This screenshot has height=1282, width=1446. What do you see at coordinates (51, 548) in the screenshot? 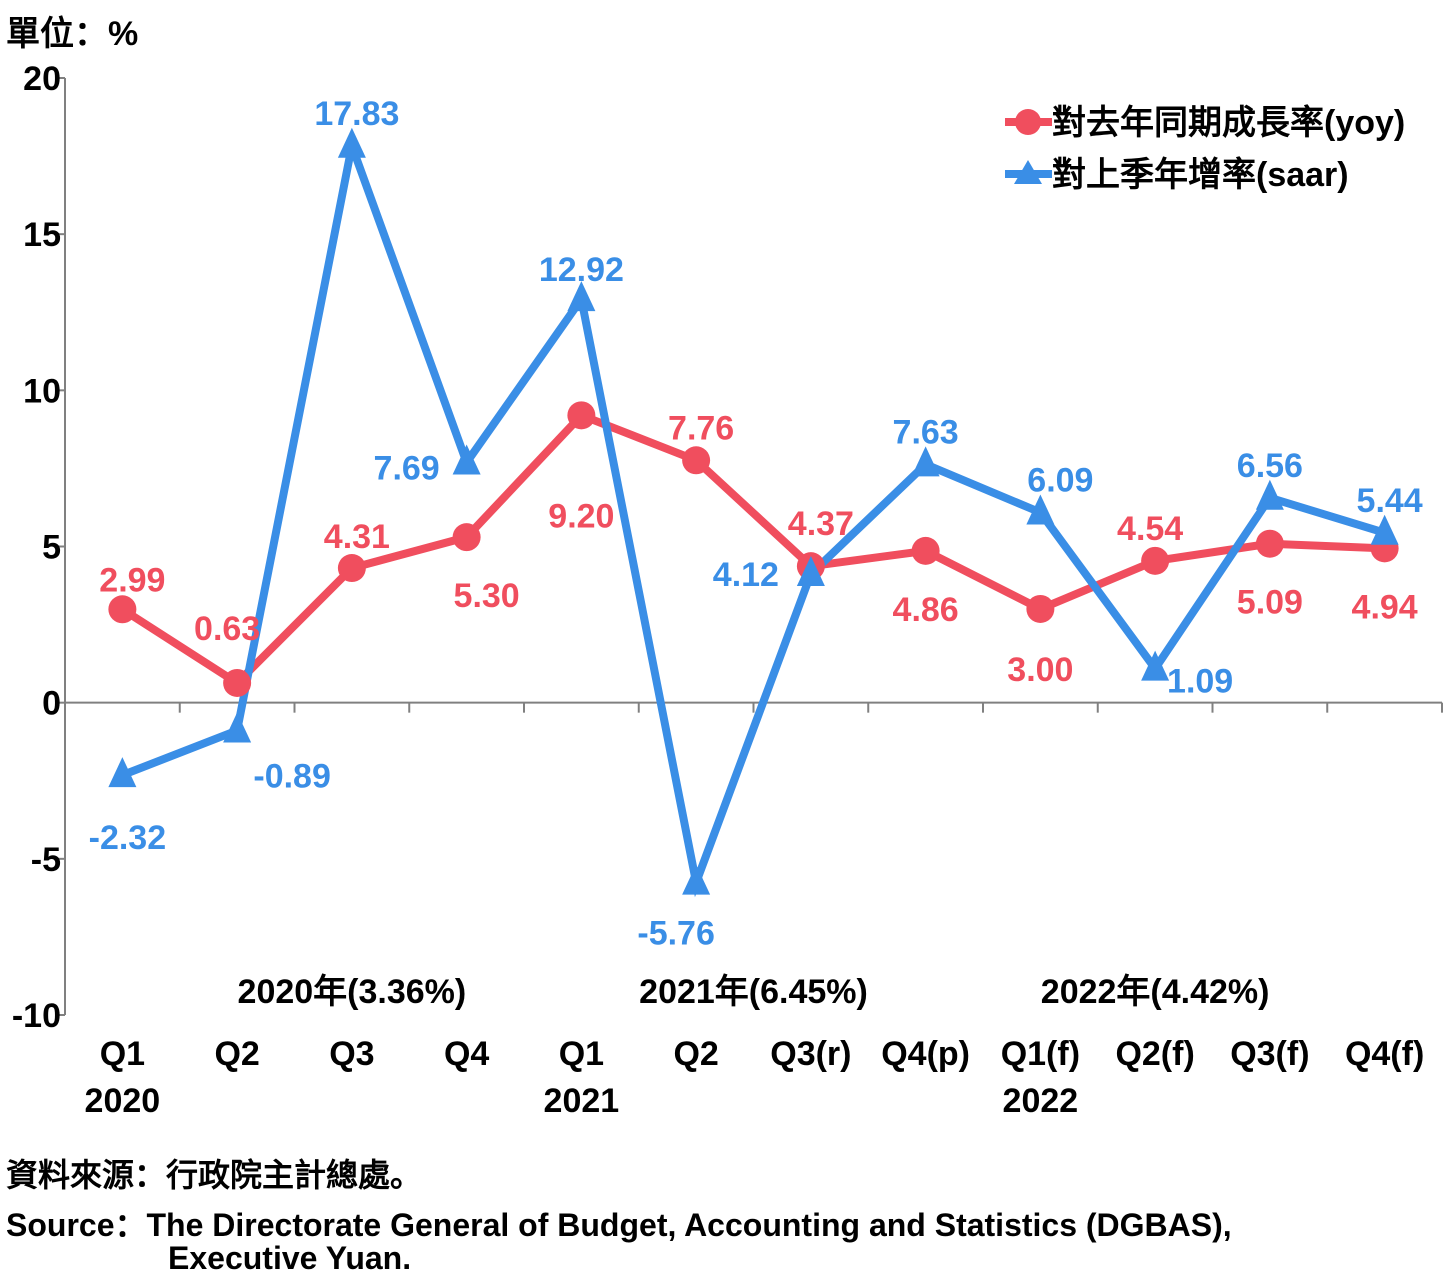
I see `y-tick-label: 5` at bounding box center [51, 548].